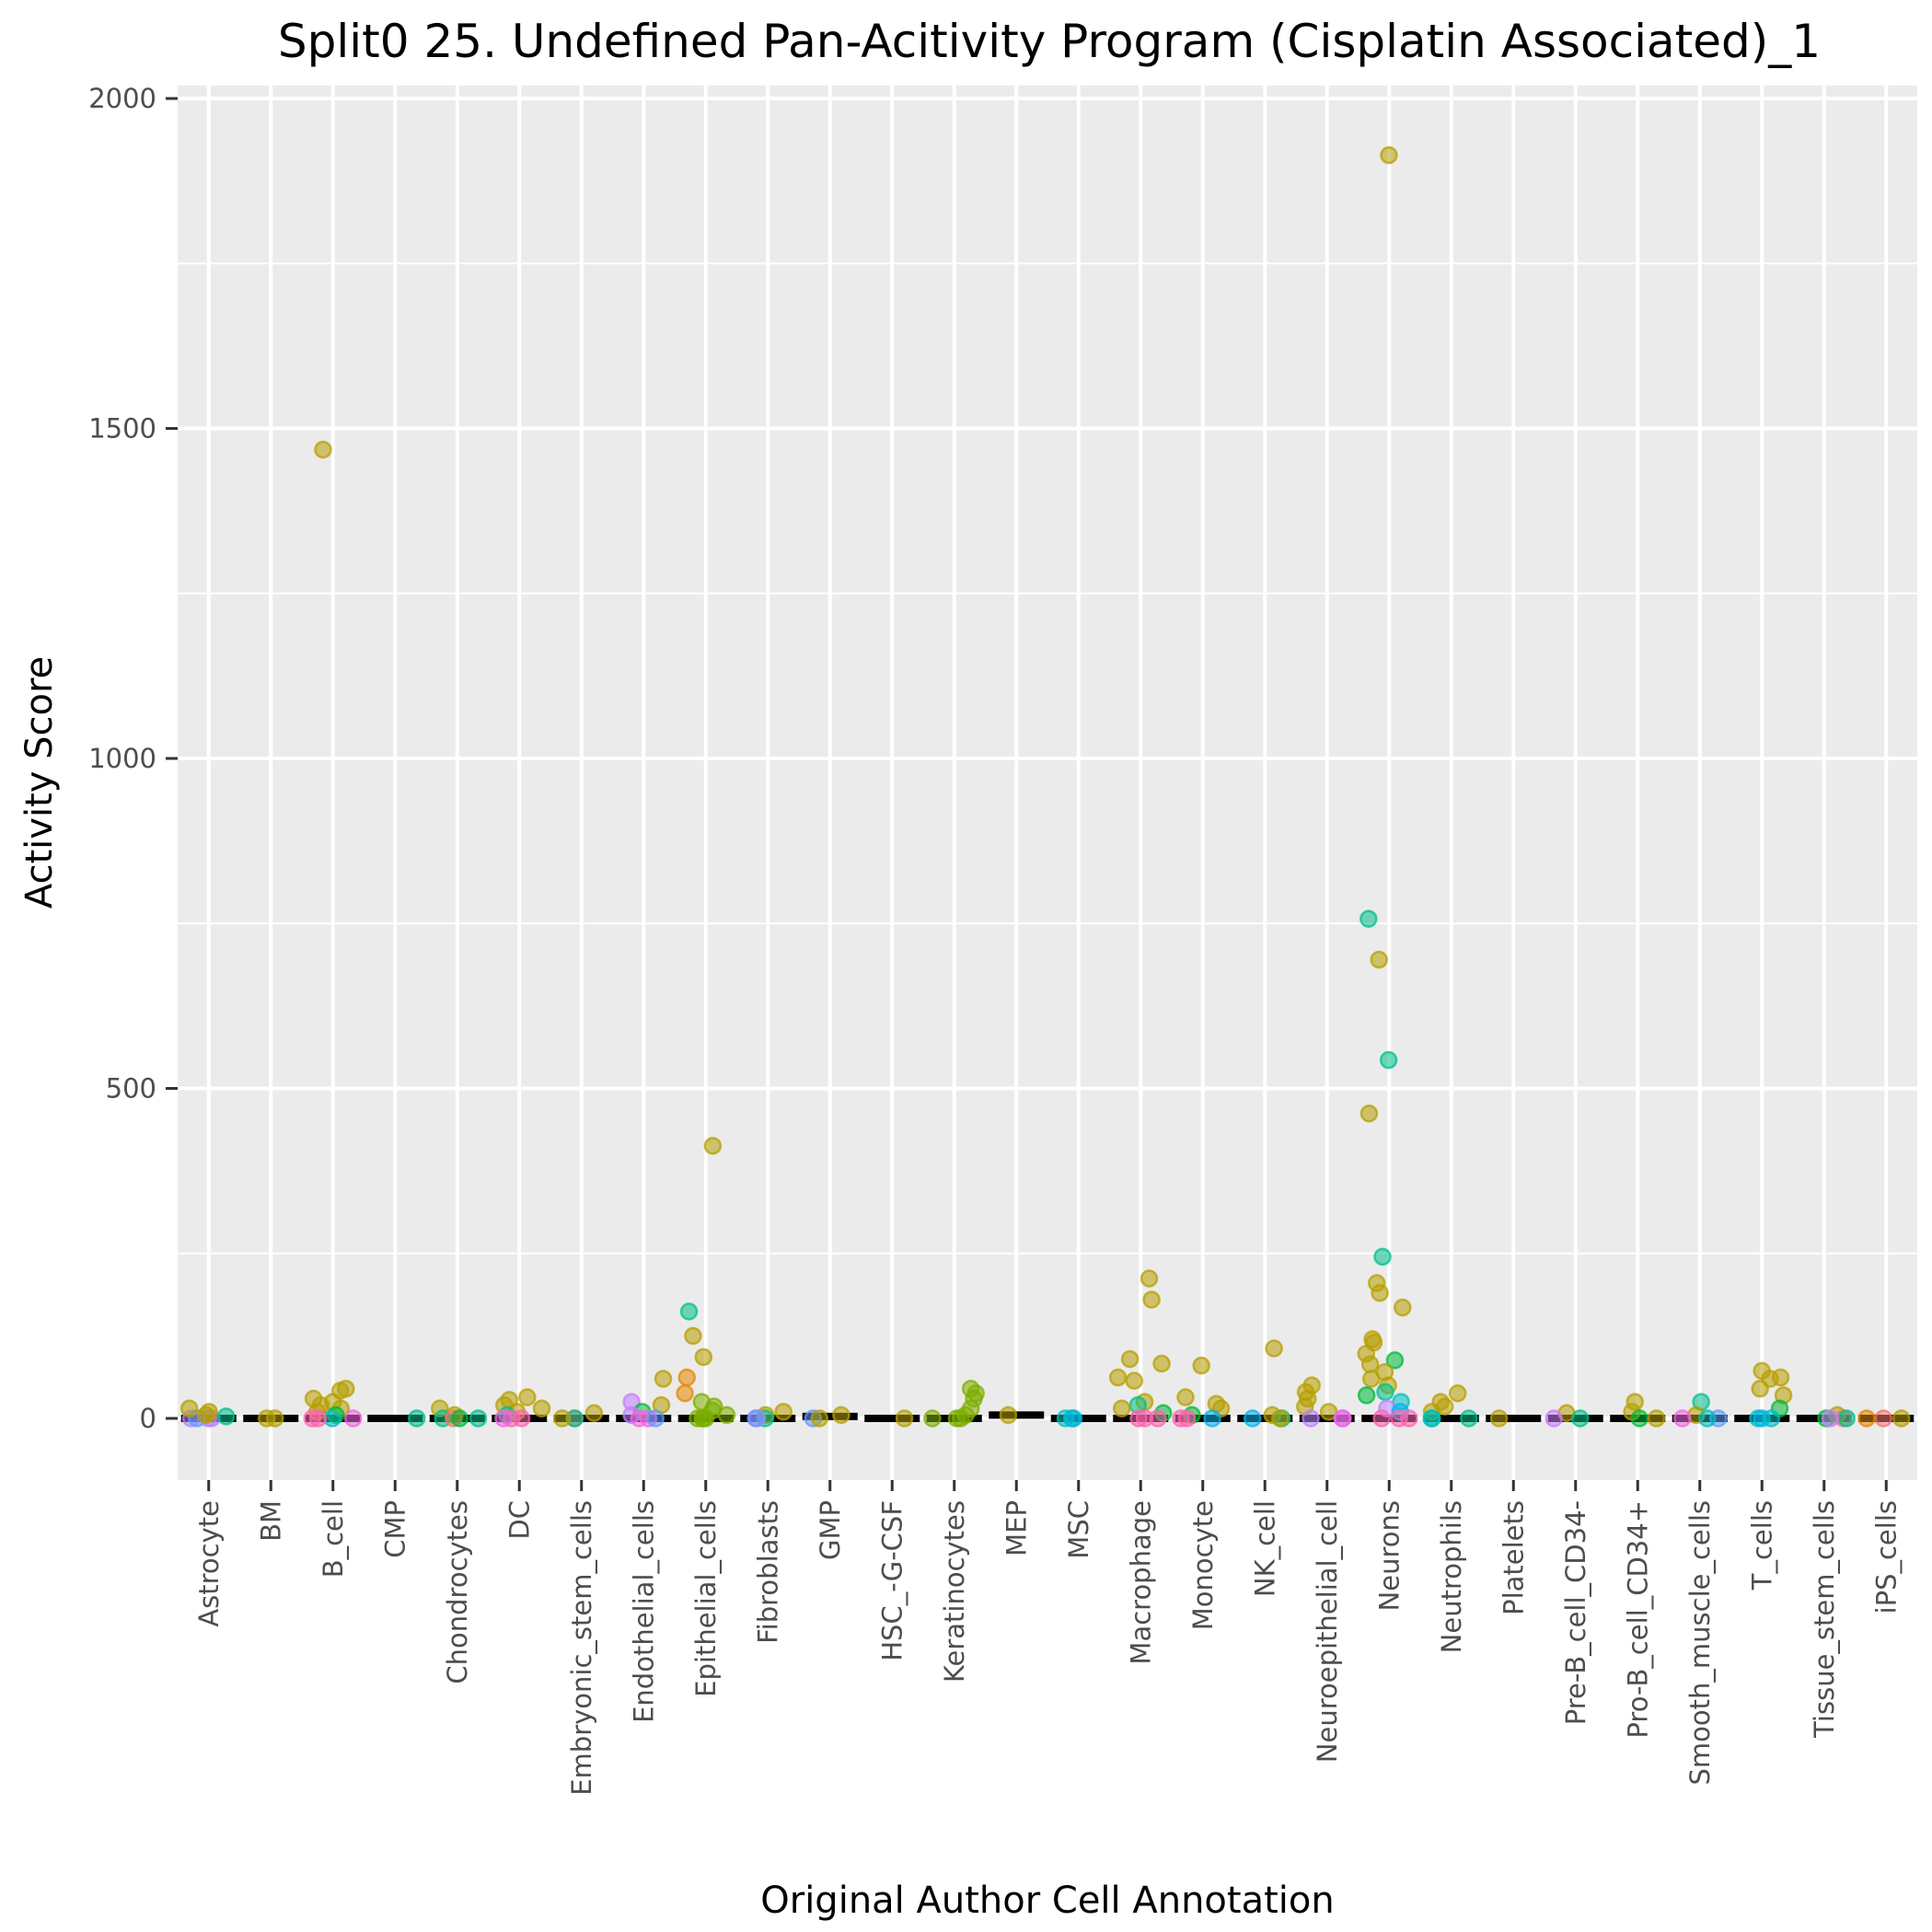 The width and height of the screenshot is (1932, 1932). What do you see at coordinates (706, 1599) in the screenshot?
I see `x-tick-label: Epithelial_cells` at bounding box center [706, 1599].